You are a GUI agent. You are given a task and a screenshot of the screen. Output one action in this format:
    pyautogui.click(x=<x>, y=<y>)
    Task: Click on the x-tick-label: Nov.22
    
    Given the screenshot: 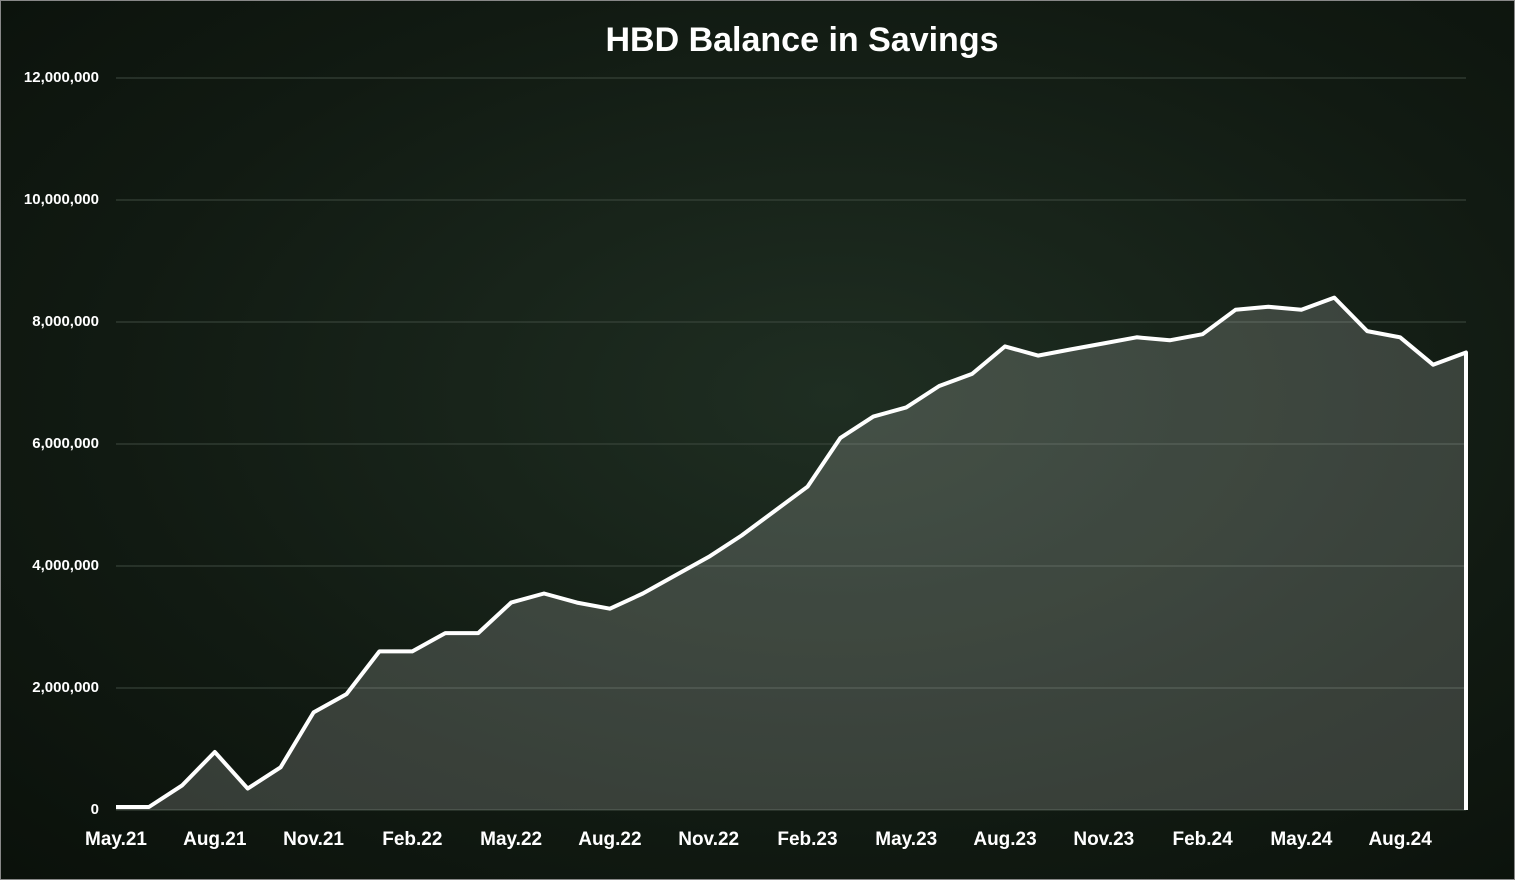 What is the action you would take?
    pyautogui.click(x=708, y=839)
    